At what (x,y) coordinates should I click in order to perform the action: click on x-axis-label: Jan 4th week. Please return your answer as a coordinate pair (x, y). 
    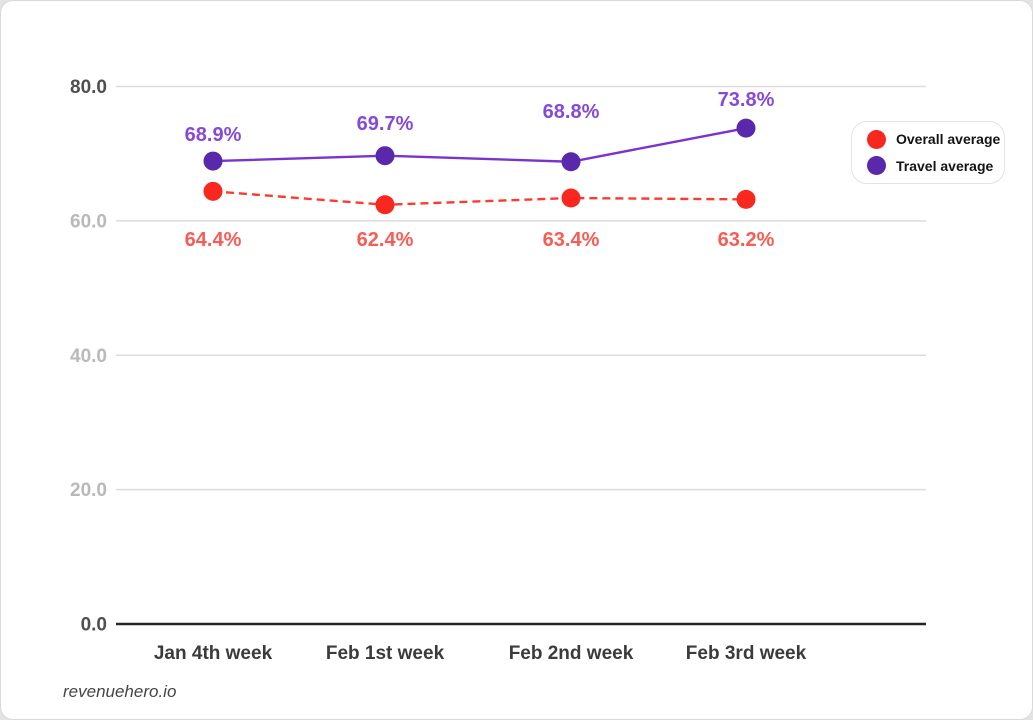
    Looking at the image, I should click on (213, 653).